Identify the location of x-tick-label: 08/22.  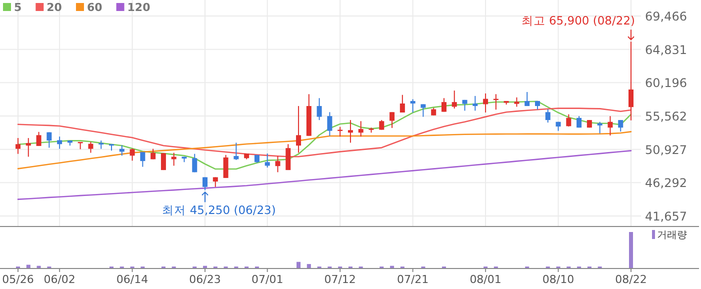
(631, 279).